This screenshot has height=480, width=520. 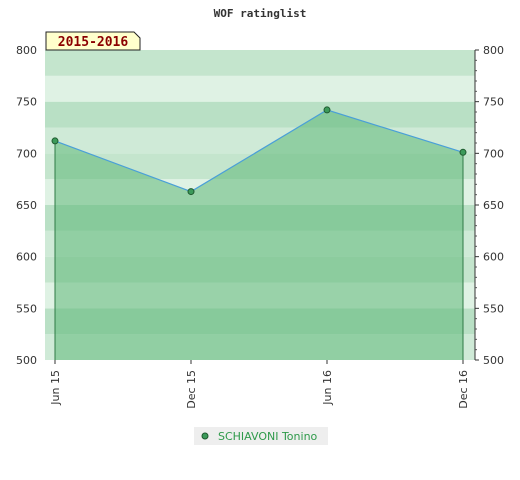 I want to click on x-tick-label: Dec 15, so click(x=191, y=389).